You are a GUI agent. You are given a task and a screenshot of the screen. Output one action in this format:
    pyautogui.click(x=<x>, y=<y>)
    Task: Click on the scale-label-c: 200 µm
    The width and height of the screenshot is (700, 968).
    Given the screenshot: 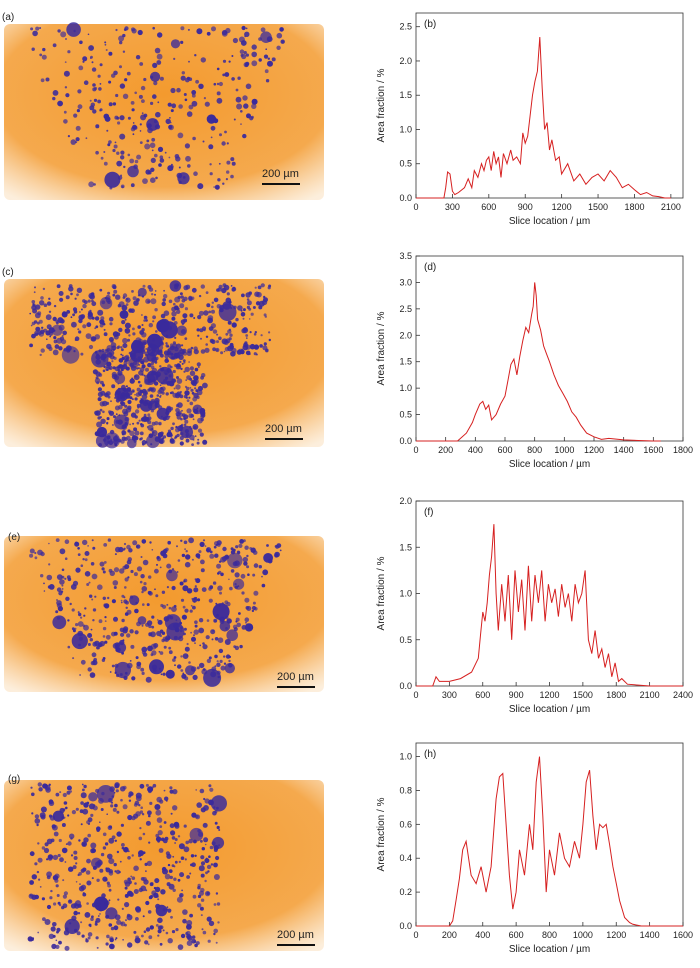 What is the action you would take?
    pyautogui.click(x=283, y=429)
    